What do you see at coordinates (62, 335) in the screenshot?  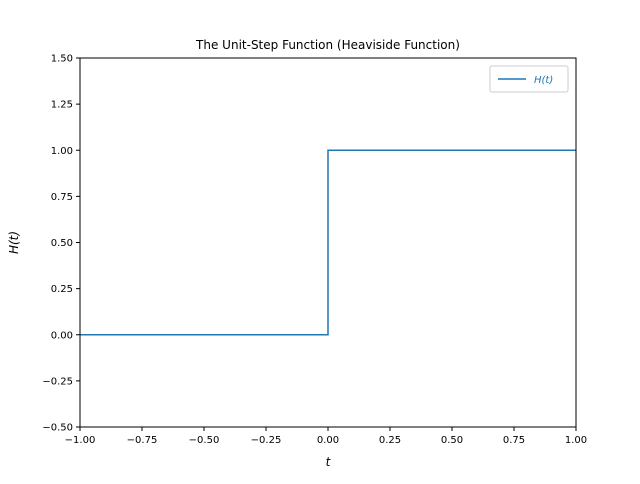 I see `y-tick-label: 0.00` at bounding box center [62, 335].